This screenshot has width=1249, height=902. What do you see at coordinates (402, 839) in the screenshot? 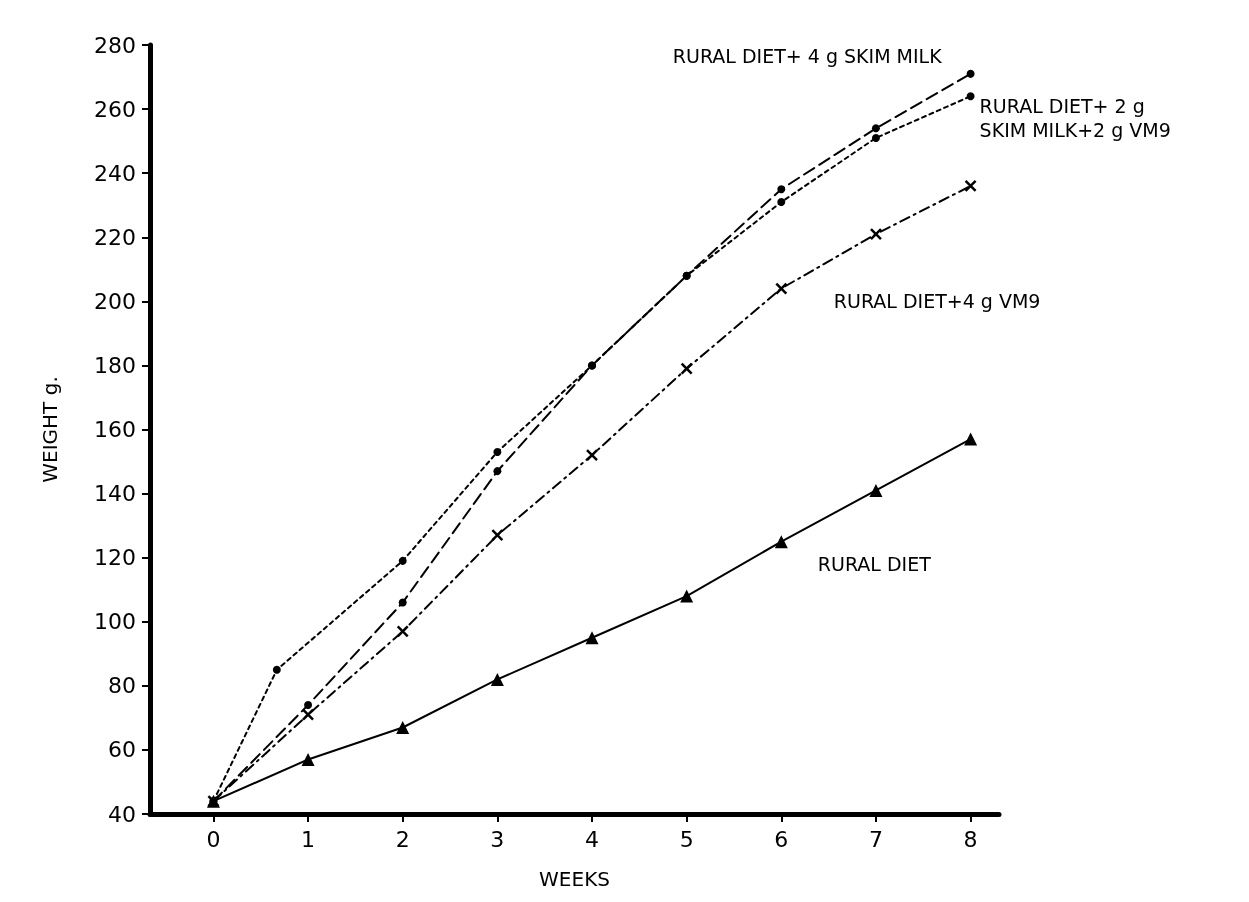
I see `x-tick-label: 2` at bounding box center [402, 839].